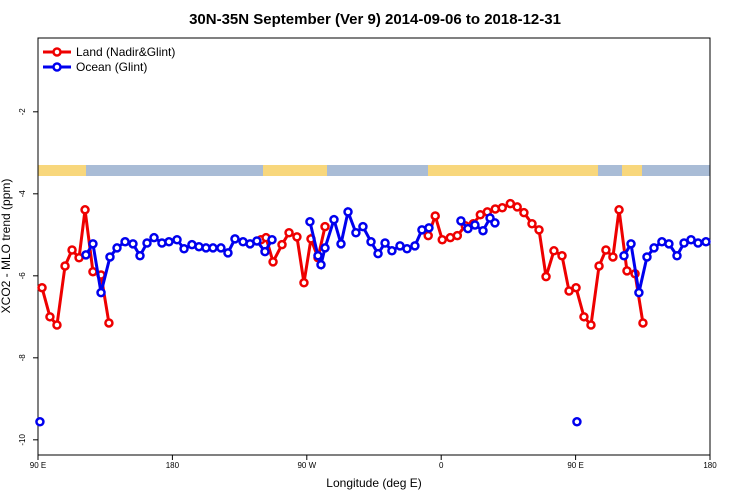  I want to click on y-tick-label: -10, so click(22, 439).